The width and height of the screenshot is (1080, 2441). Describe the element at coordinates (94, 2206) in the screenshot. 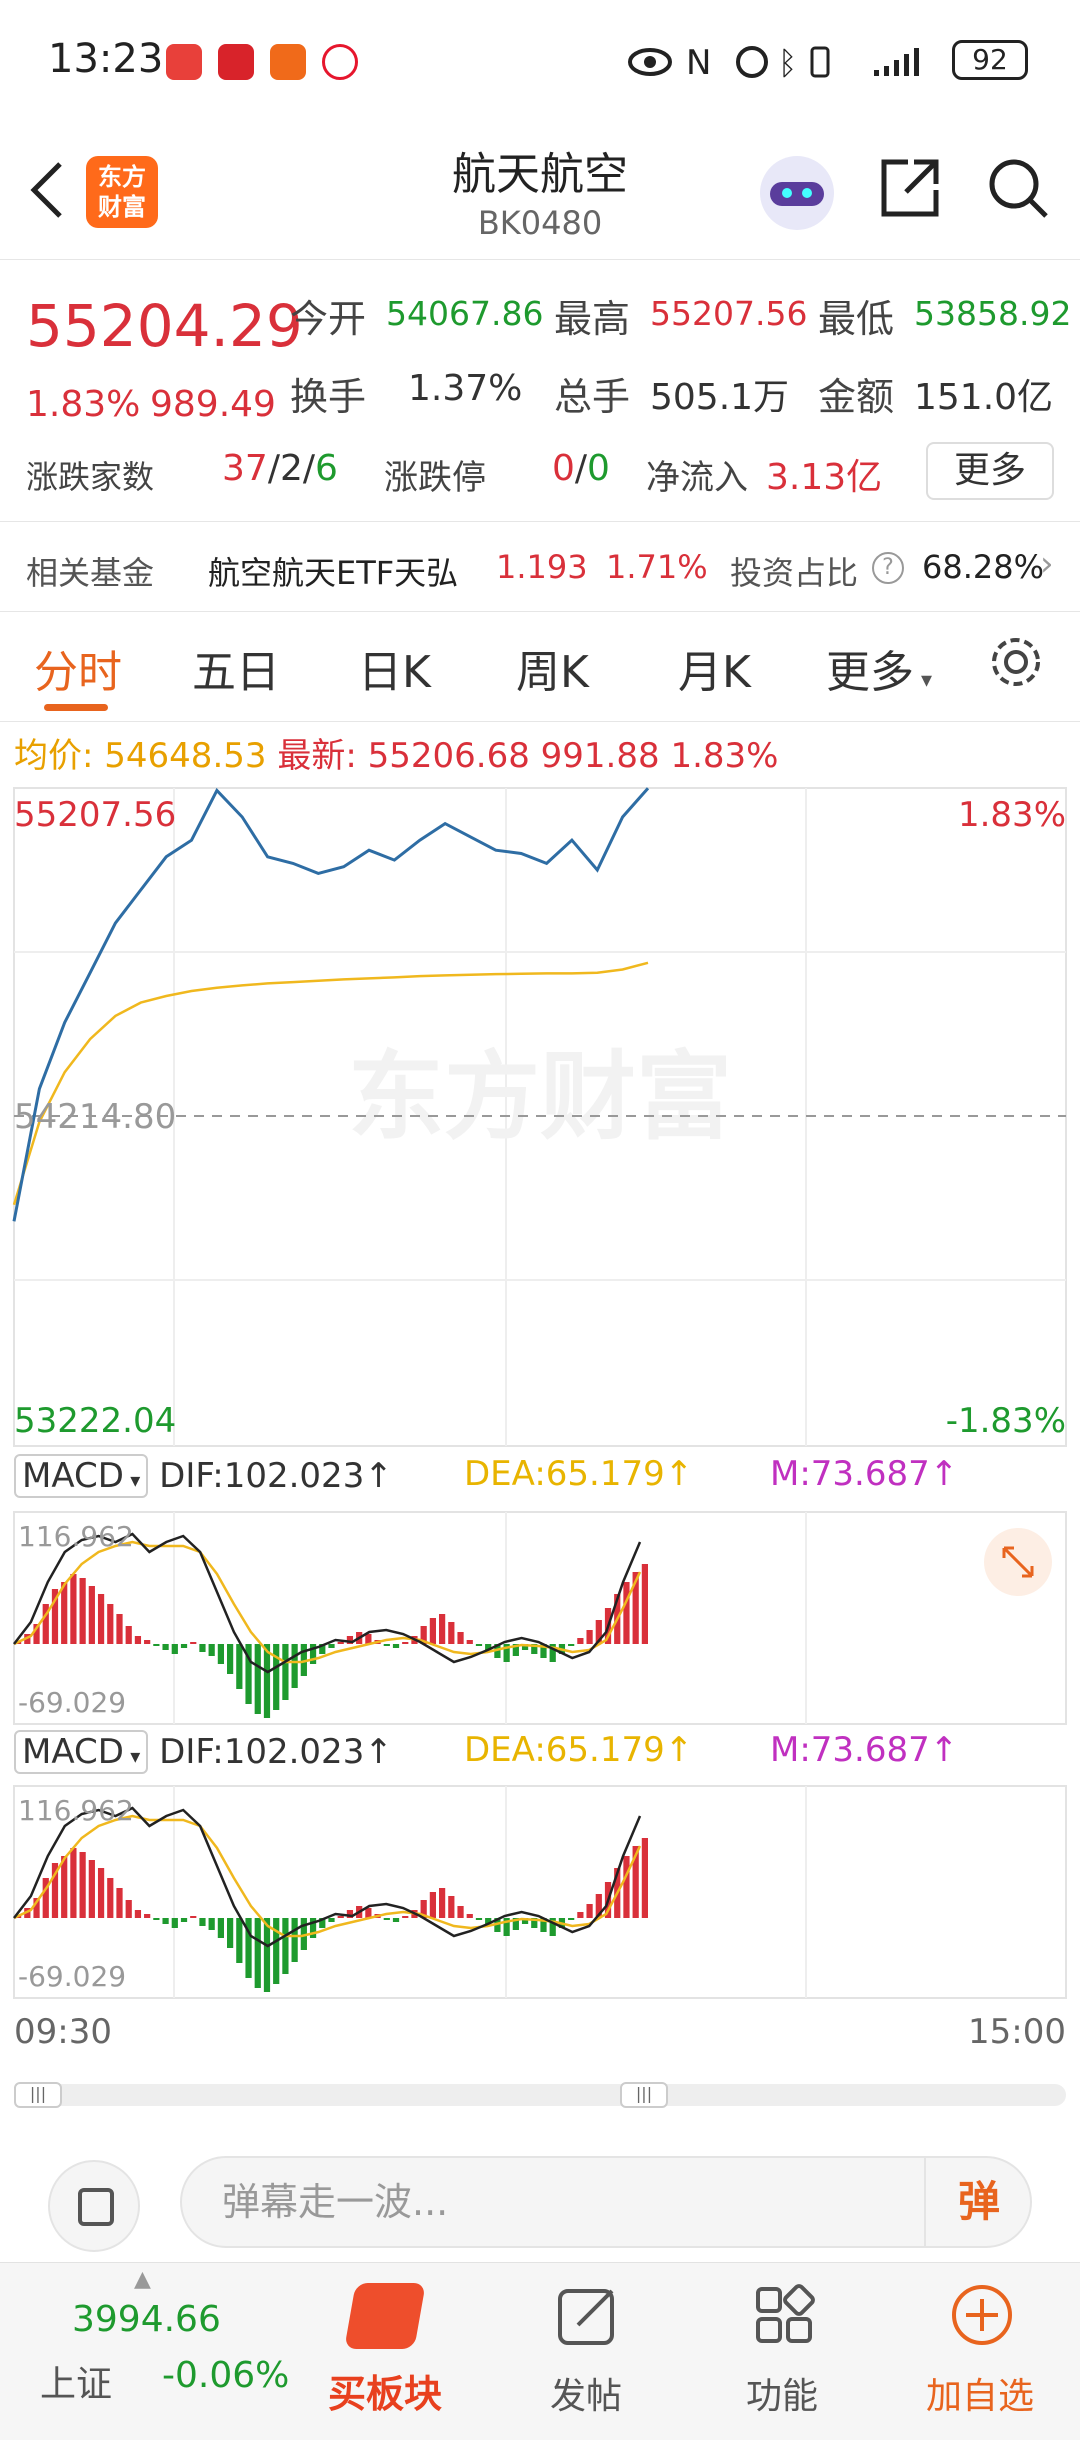

I see `danmu-settings-icon` at that location.